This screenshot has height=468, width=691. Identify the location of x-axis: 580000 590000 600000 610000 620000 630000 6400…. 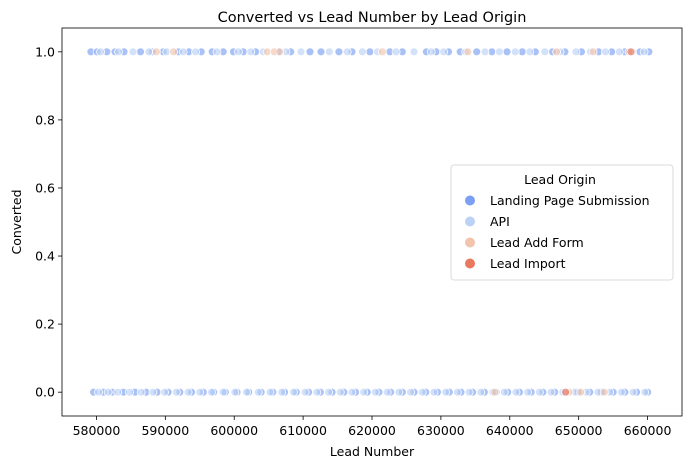
(372, 427).